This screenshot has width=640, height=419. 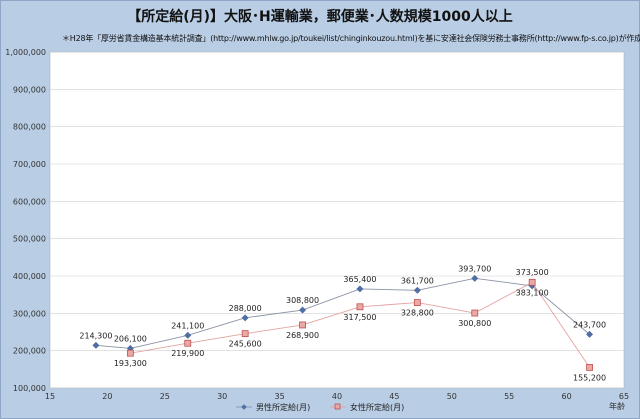 What do you see at coordinates (417, 280) in the screenshot?
I see `data-label: 361,700` at bounding box center [417, 280].